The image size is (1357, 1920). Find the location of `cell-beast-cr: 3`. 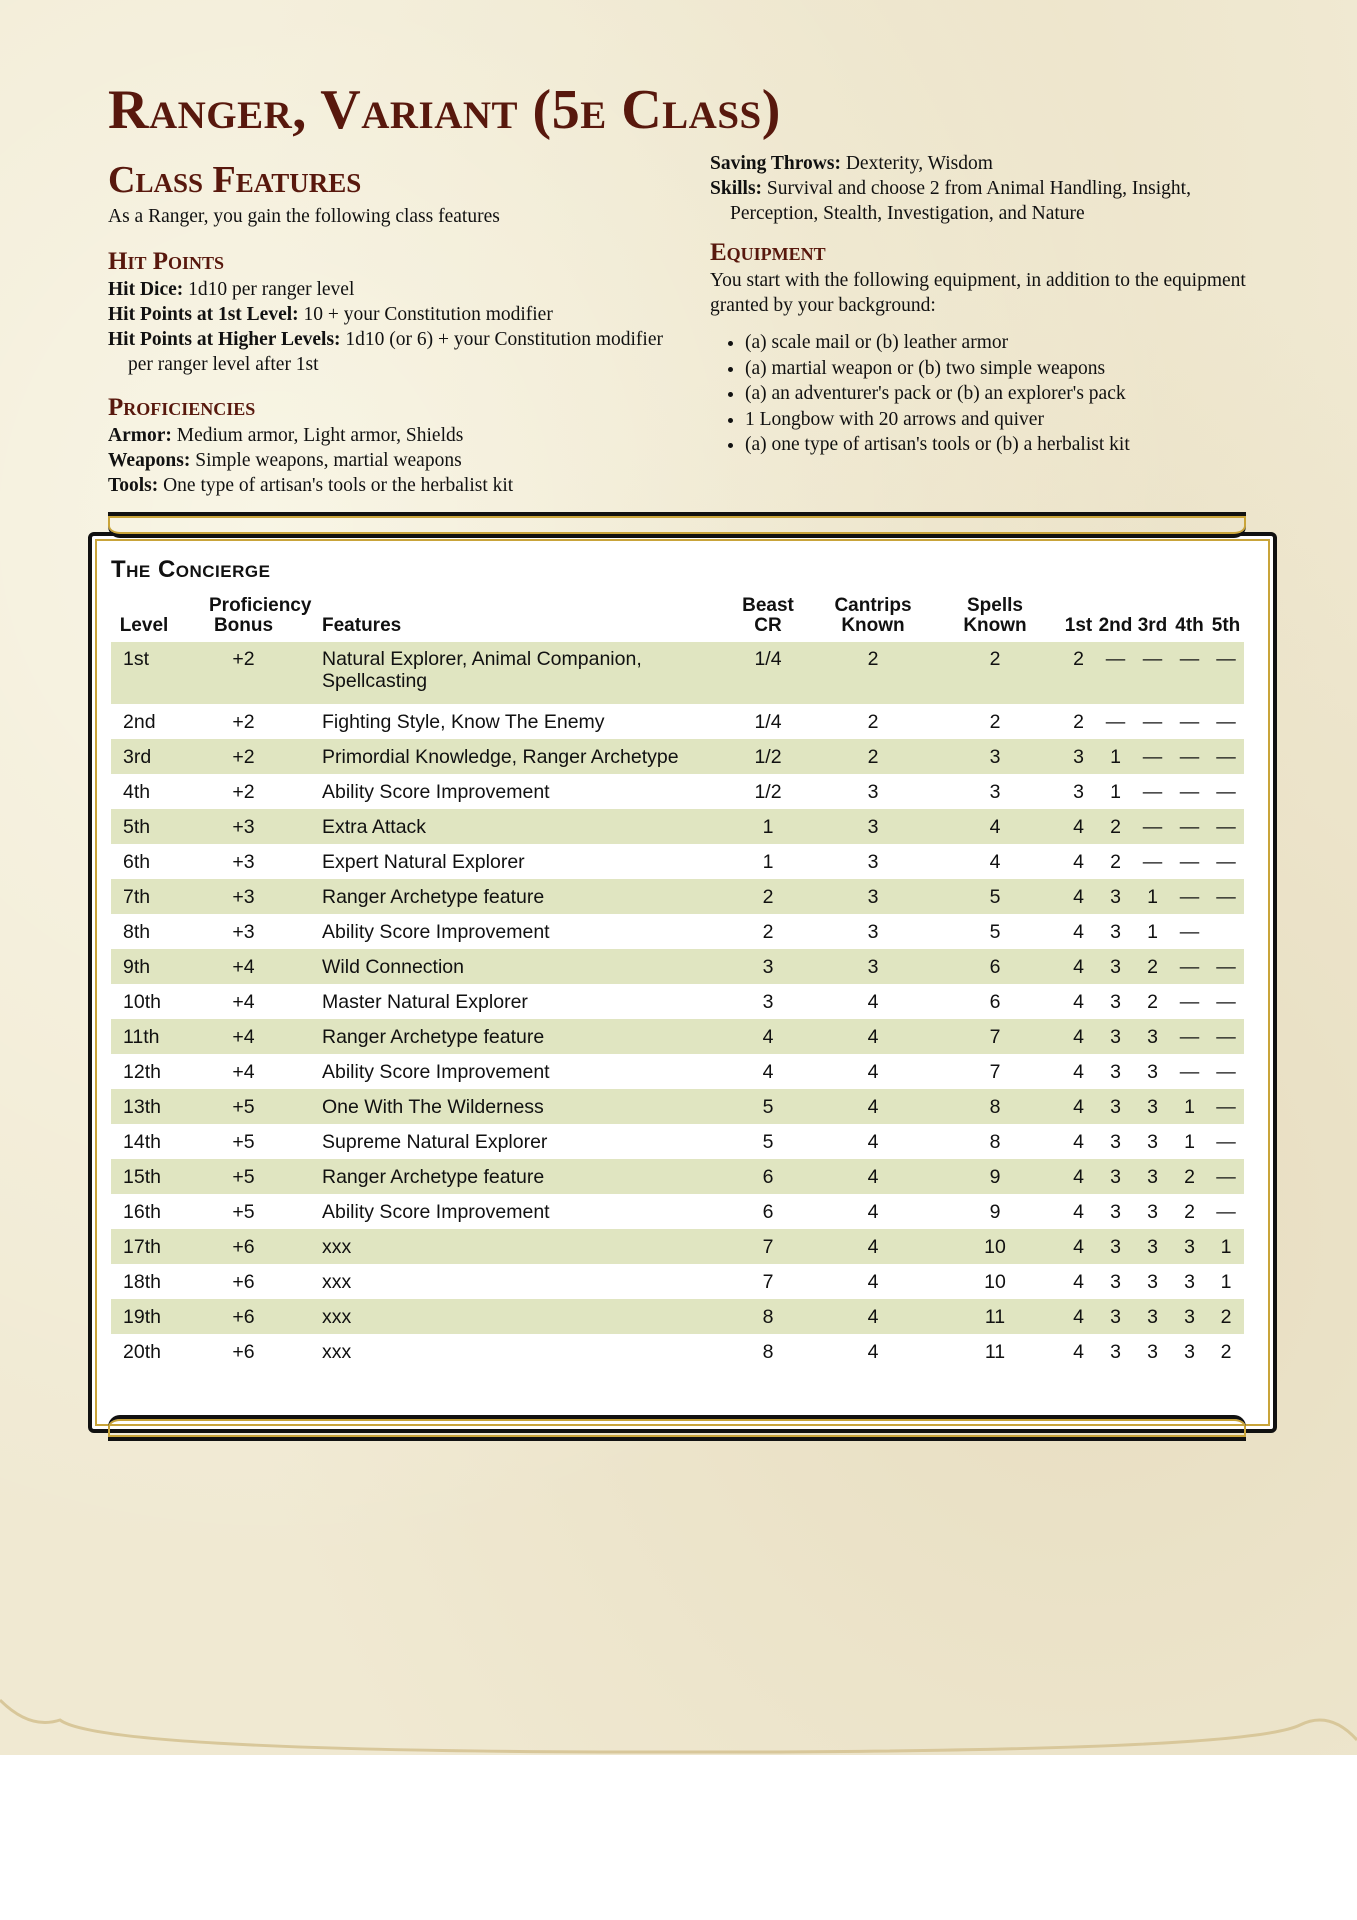

cell-beast-cr: 3 is located at coordinates (768, 966).